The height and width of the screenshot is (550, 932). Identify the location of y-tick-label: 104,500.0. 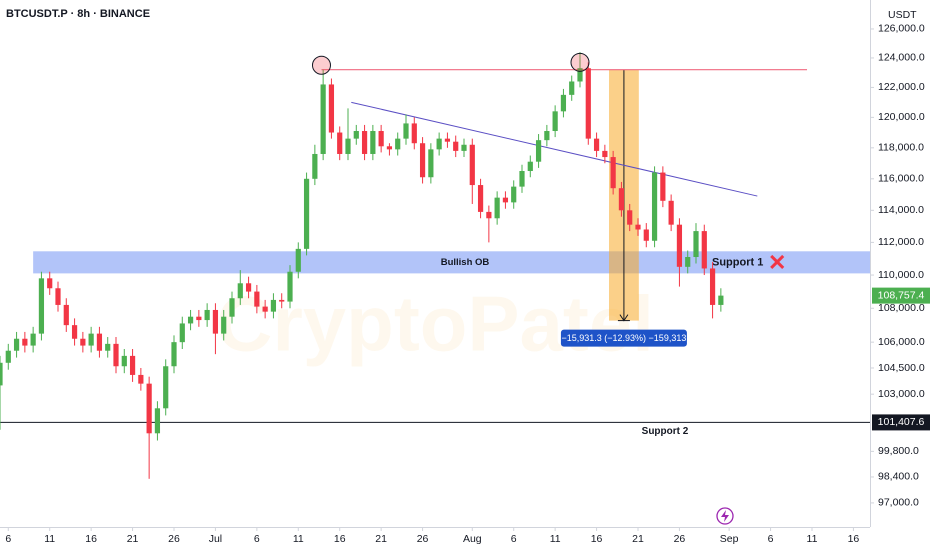
(901, 368).